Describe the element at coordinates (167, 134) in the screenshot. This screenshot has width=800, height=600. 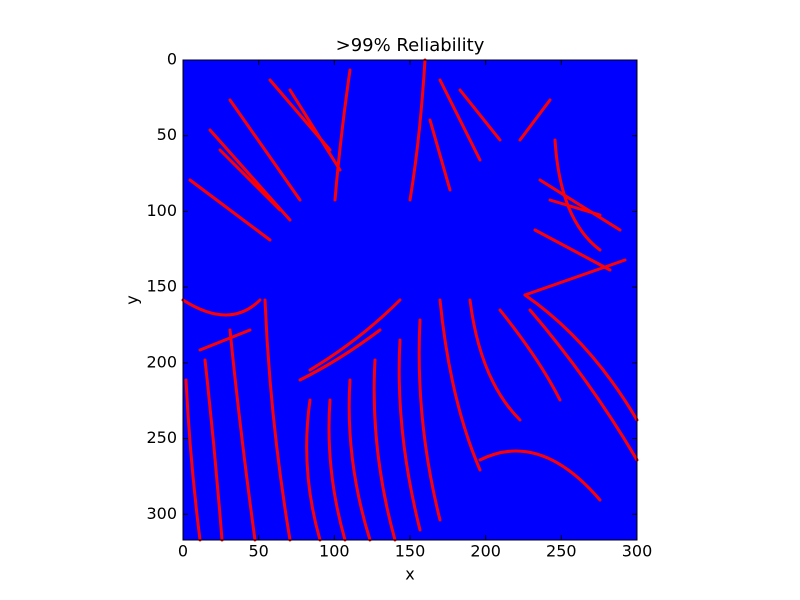
I see `y-tick-label: 50` at that location.